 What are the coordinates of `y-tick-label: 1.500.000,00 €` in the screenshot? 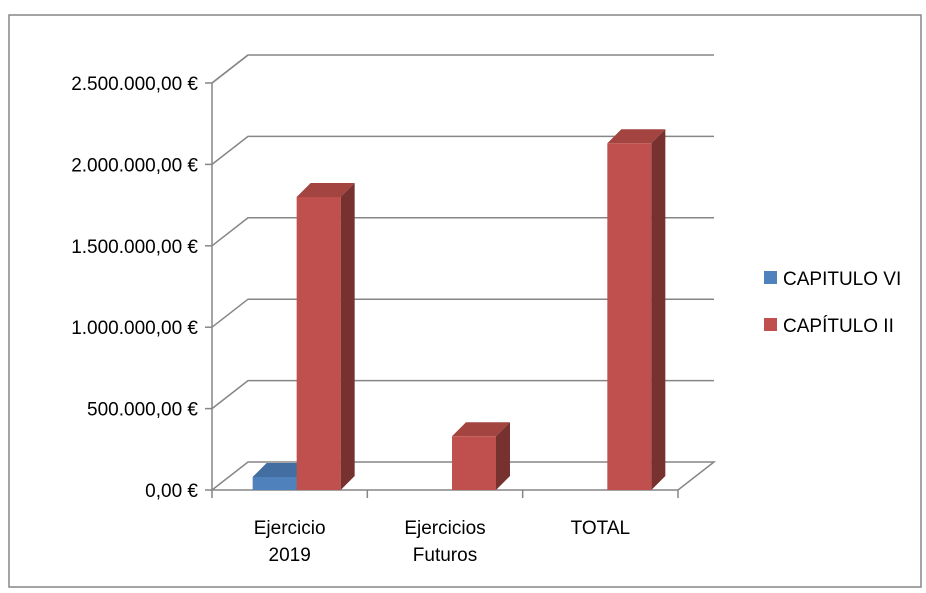 It's located at (134, 247).